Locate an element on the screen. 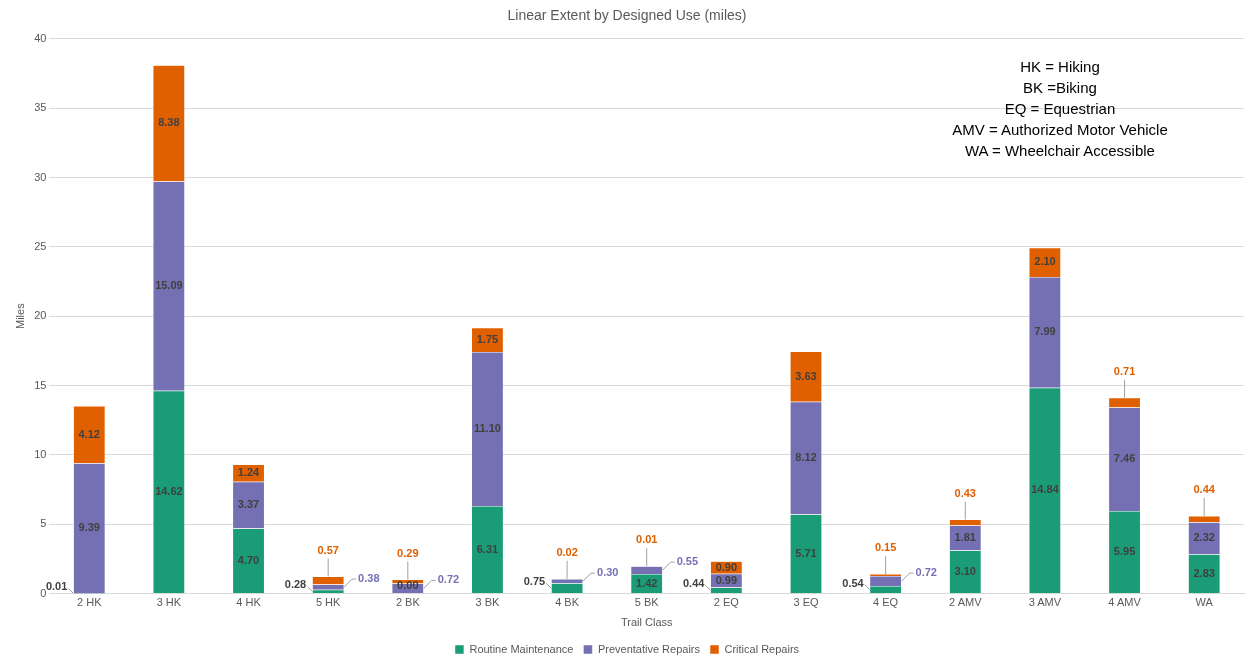 This screenshot has width=1254, height=669. x-tick-label: 2 BK is located at coordinates (408, 602).